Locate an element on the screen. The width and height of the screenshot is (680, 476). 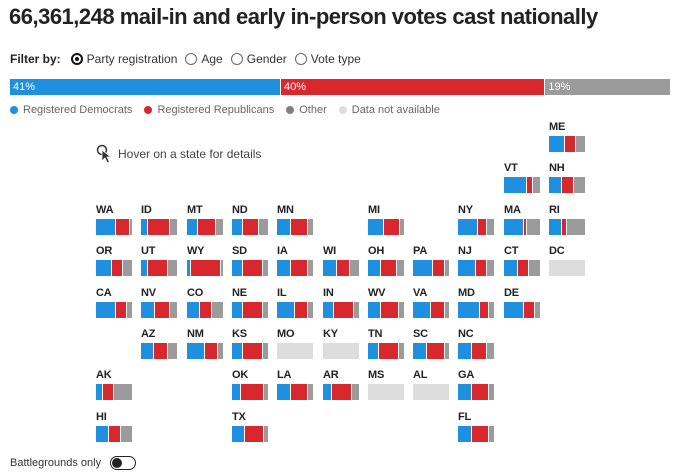
radio-selected-icon is located at coordinates (76, 59).